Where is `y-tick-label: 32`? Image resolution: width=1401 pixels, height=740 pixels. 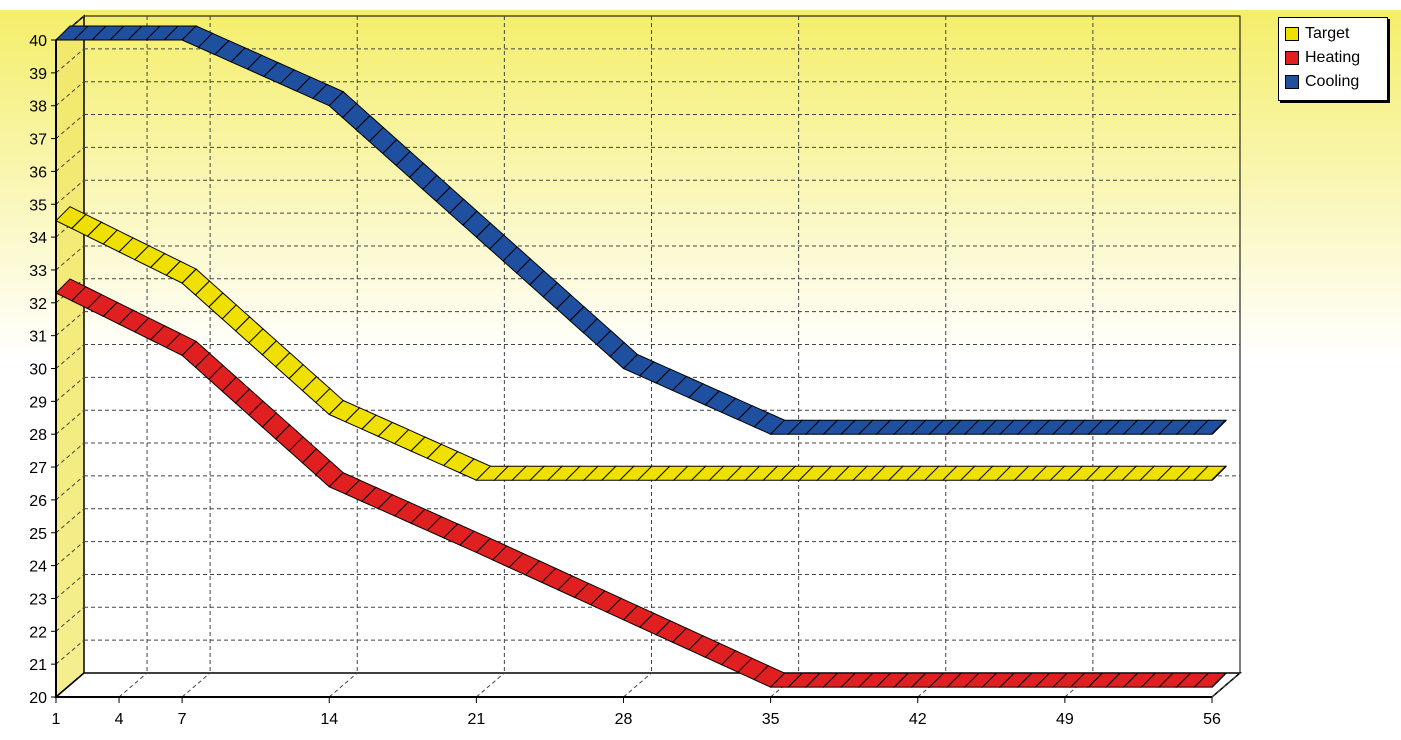
y-tick-label: 32 is located at coordinates (38, 304).